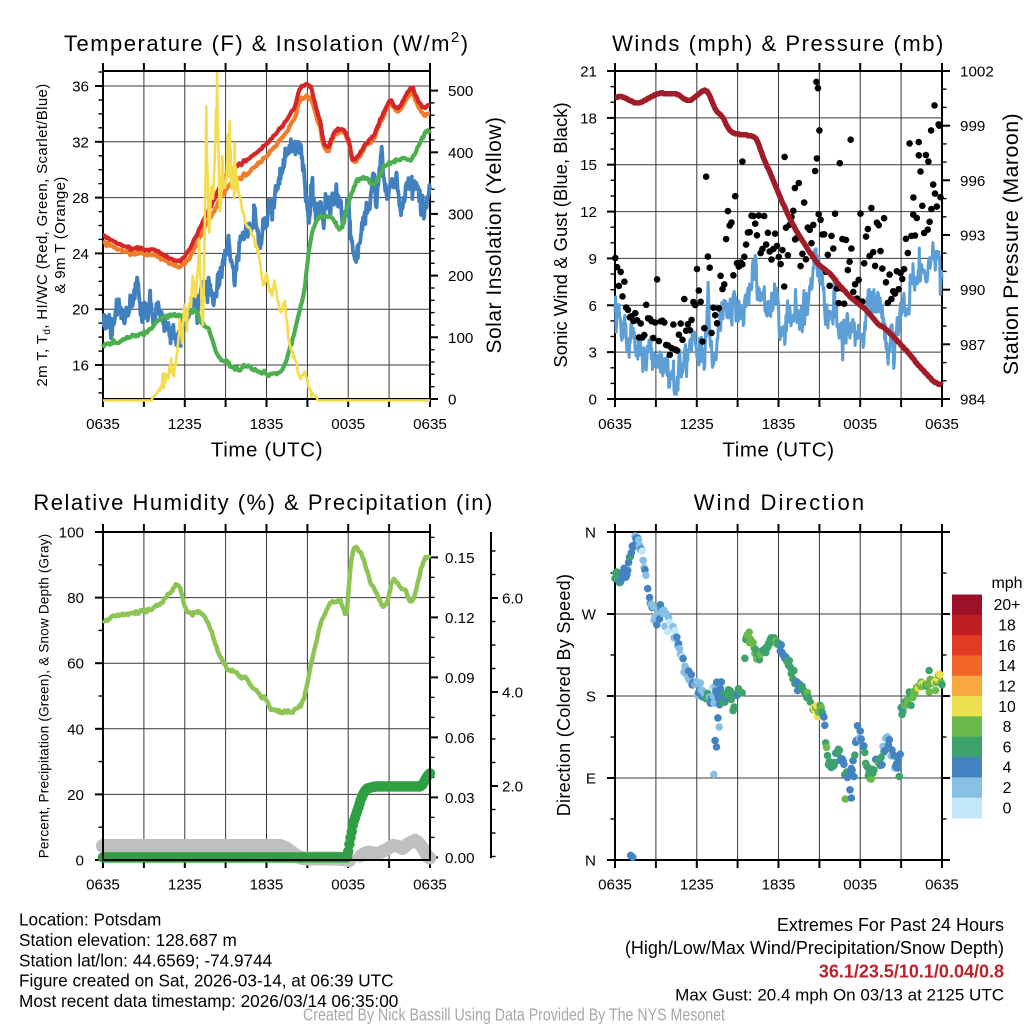 The height and width of the screenshot is (1024, 1024). Describe the element at coordinates (1007, 768) in the screenshot. I see `svg-text: 4` at that location.